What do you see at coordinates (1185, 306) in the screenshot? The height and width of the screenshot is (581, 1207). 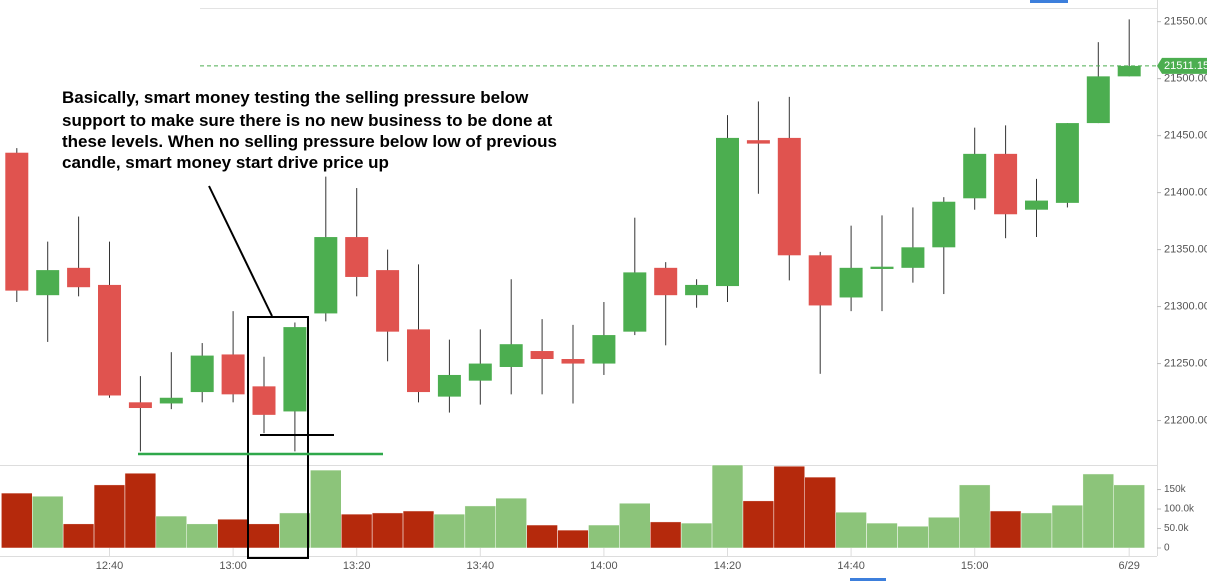 I see `y-tick-label: 21300.00` at bounding box center [1185, 306].